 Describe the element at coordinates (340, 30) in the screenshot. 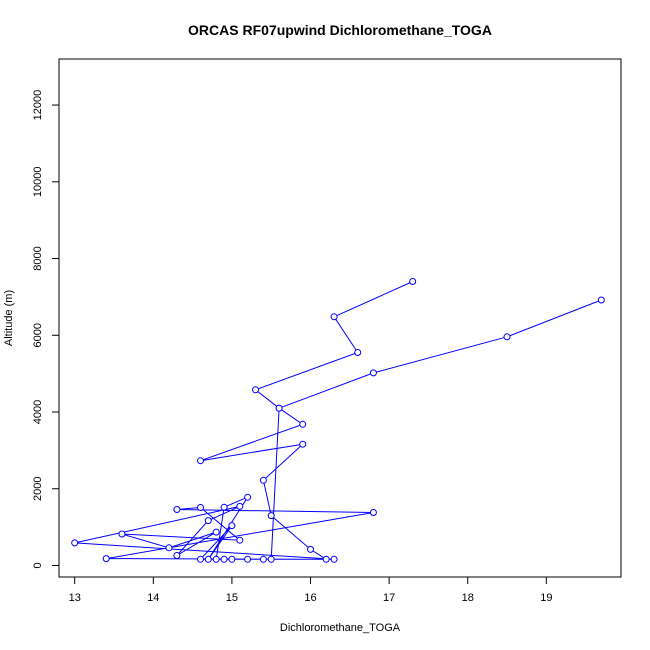

I see `chart-title: ORCAS RF07upwind Dichloromethane_TOGA` at that location.